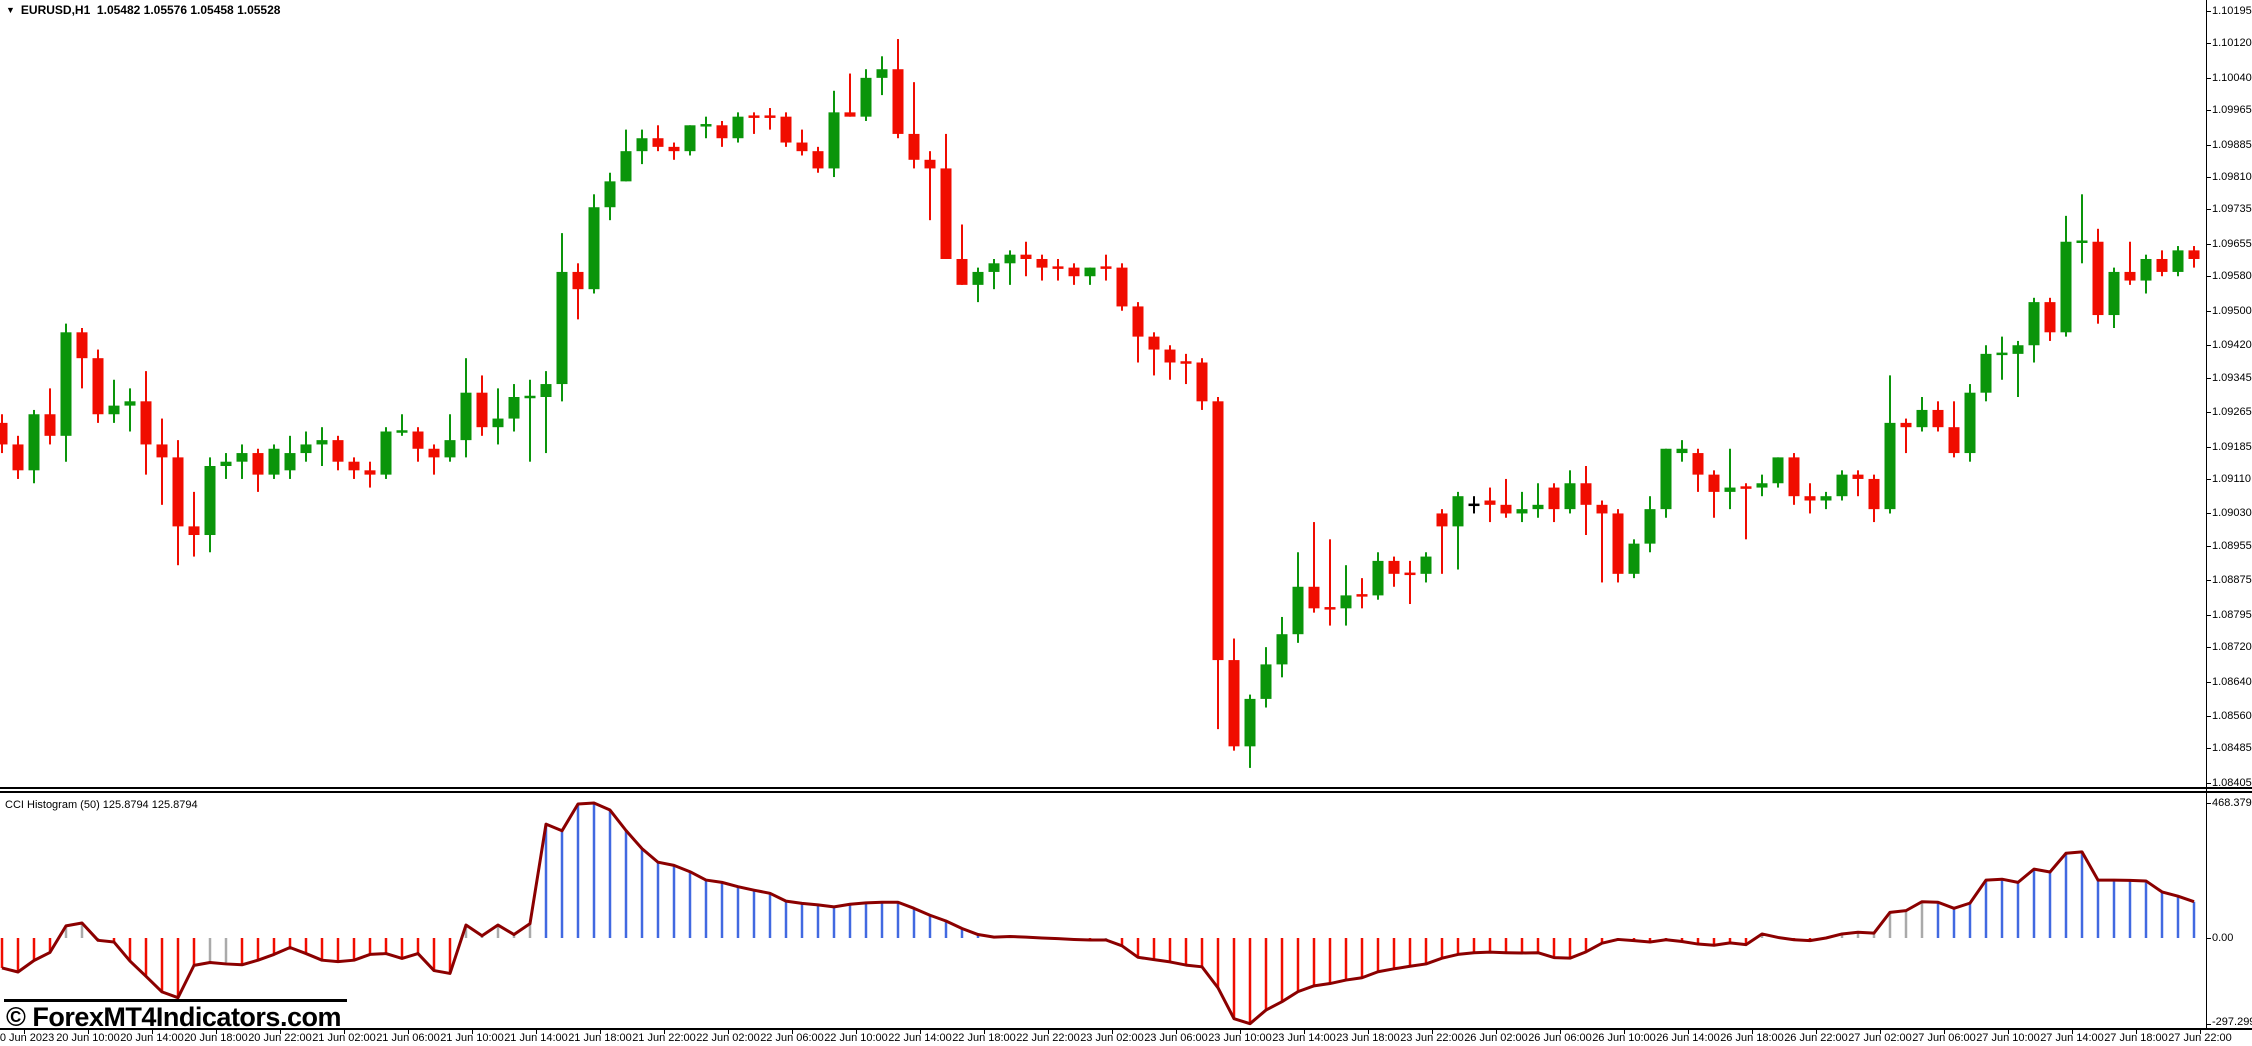 This screenshot has width=2252, height=1046. I want to click on indicator-axis-label: 468.3792, so click(2232, 803).